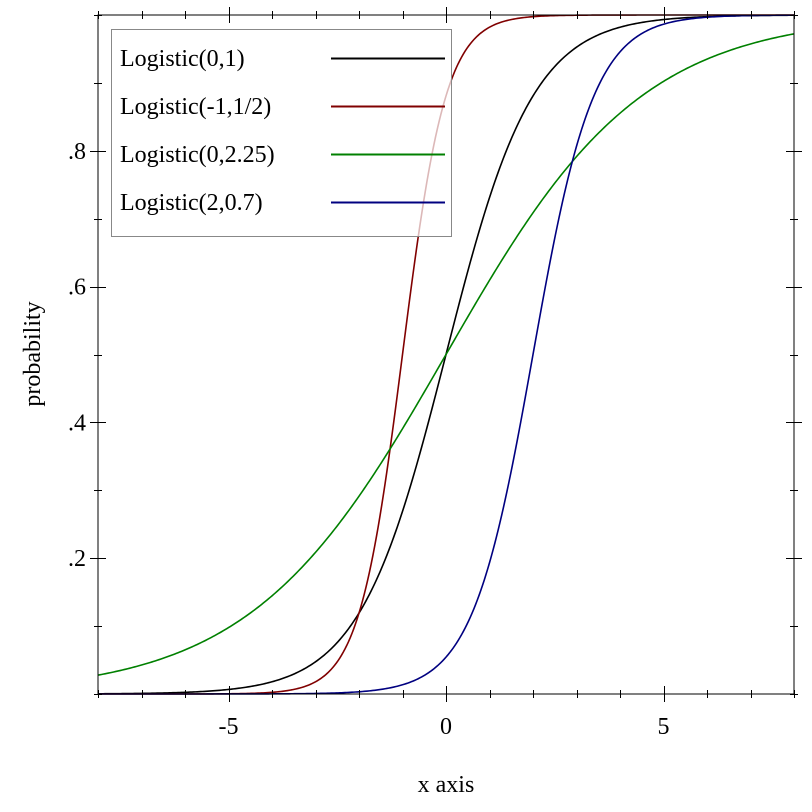 The height and width of the screenshot is (812, 812). I want to click on y-tick-label: .6, so click(77, 288).